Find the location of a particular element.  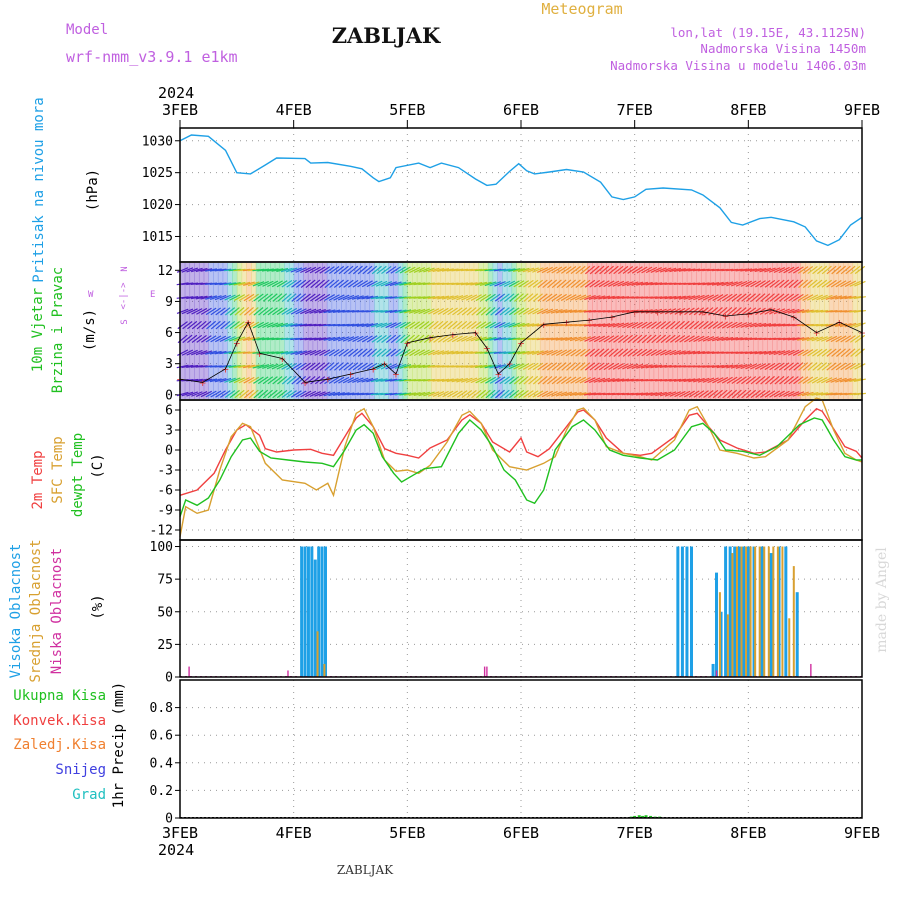

series-line-sfc-temp is located at coordinates (521, 467).